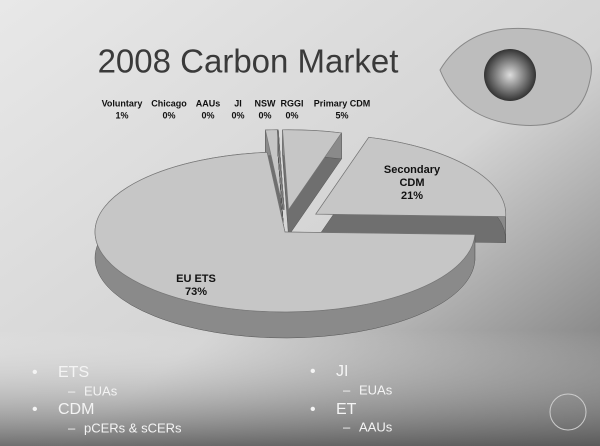  I want to click on slice-label: Voluntary, so click(122, 103).